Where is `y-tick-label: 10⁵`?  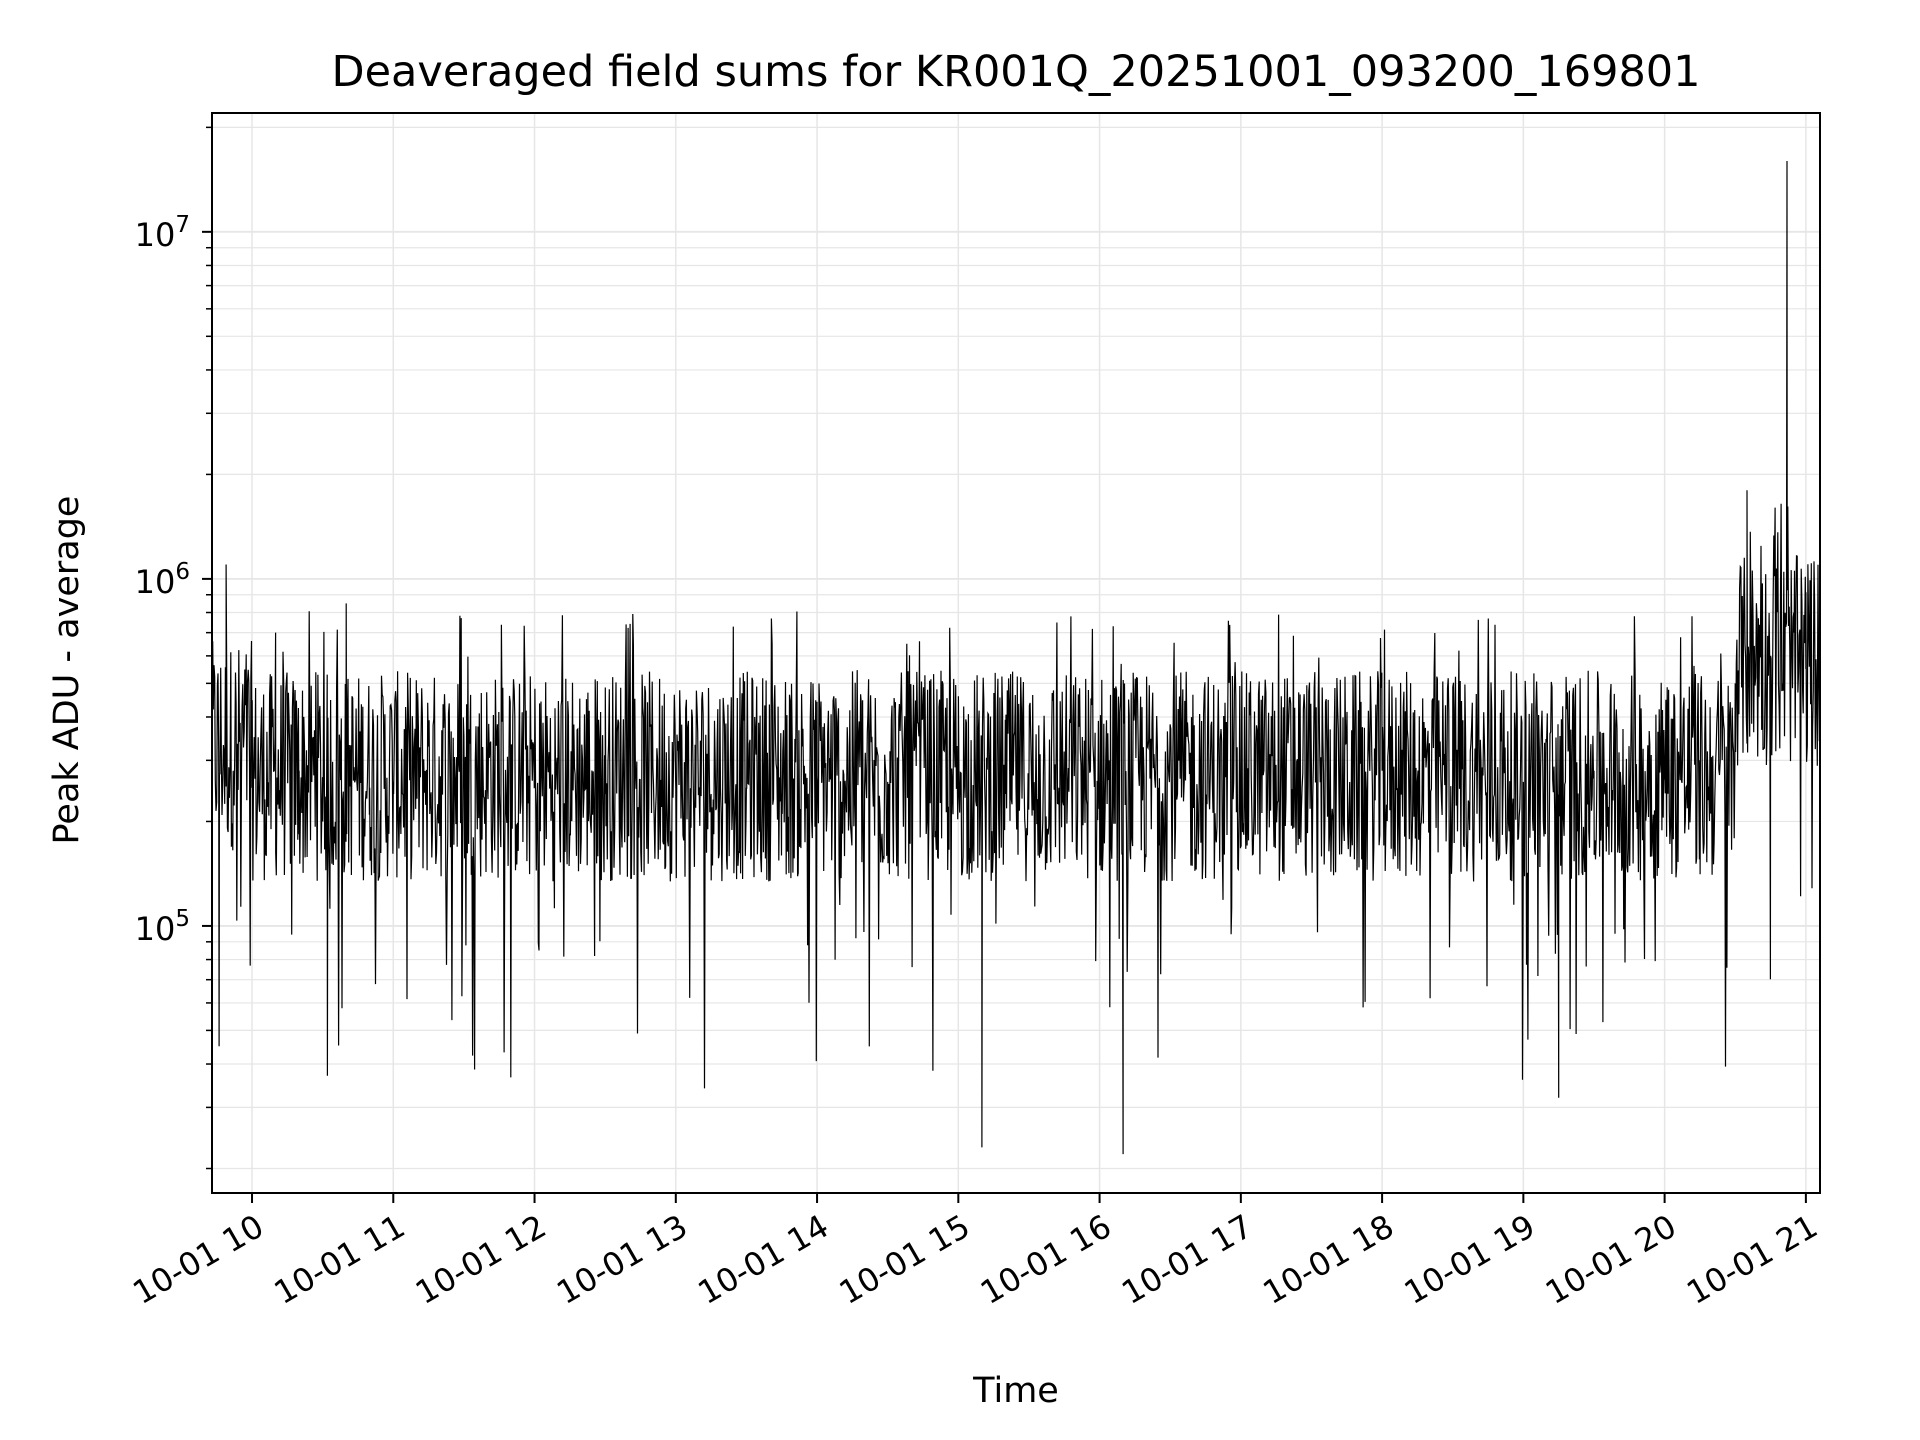 y-tick-label: 10⁵ is located at coordinates (162, 927).